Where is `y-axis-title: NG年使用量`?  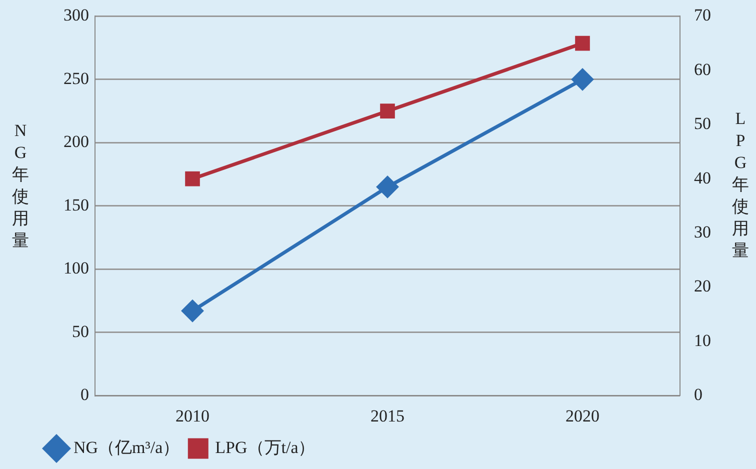 y-axis-title: NG年使用量 is located at coordinates (20, 186).